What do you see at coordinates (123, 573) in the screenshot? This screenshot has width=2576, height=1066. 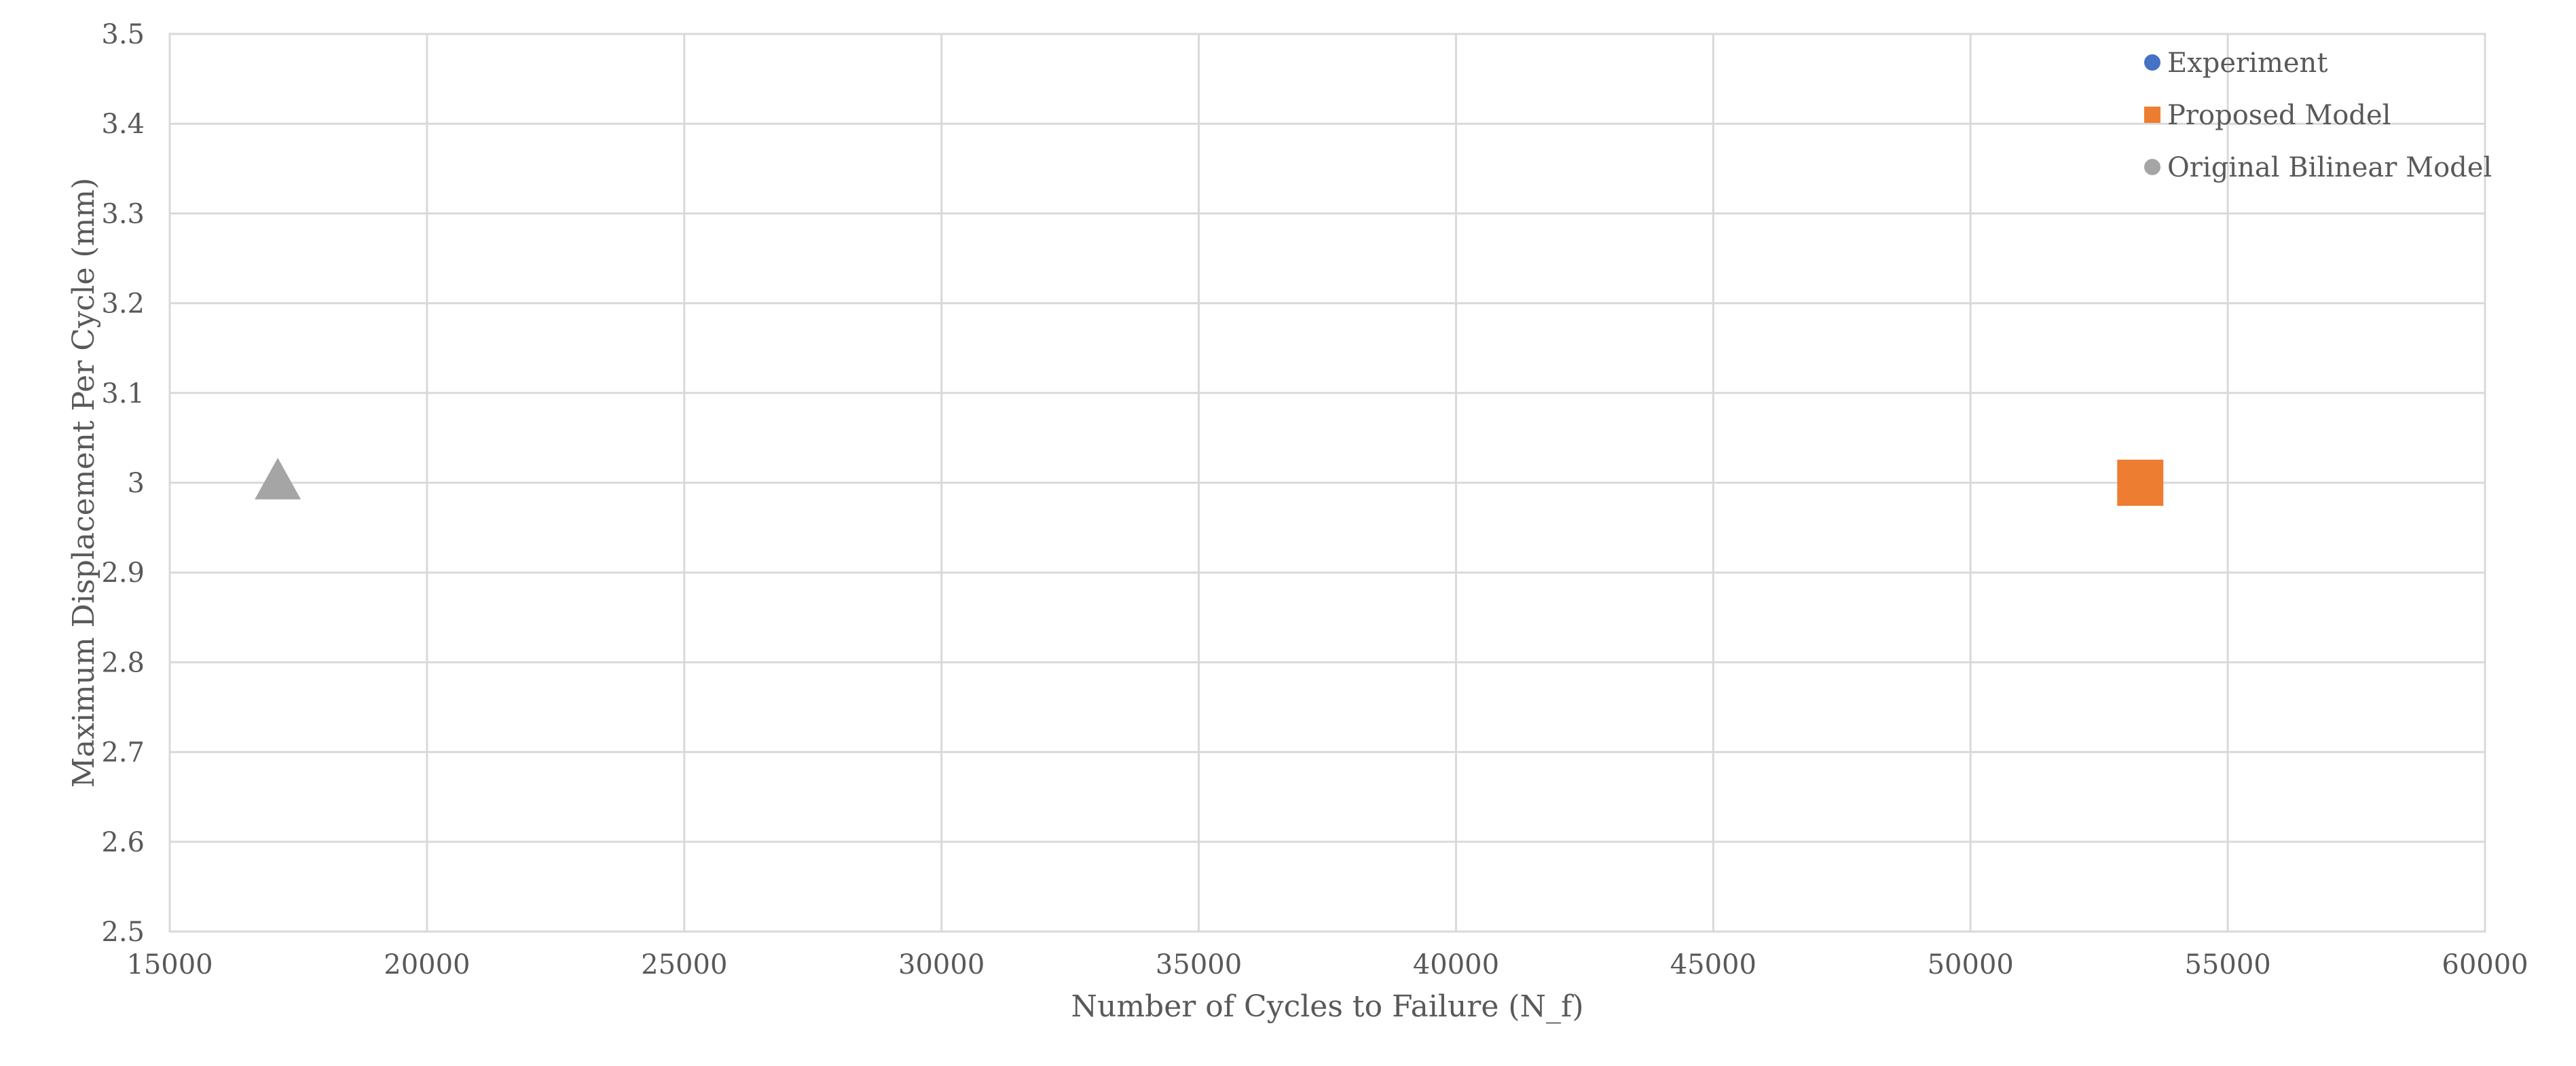 I see `y-tick-label: 2.9` at bounding box center [123, 573].